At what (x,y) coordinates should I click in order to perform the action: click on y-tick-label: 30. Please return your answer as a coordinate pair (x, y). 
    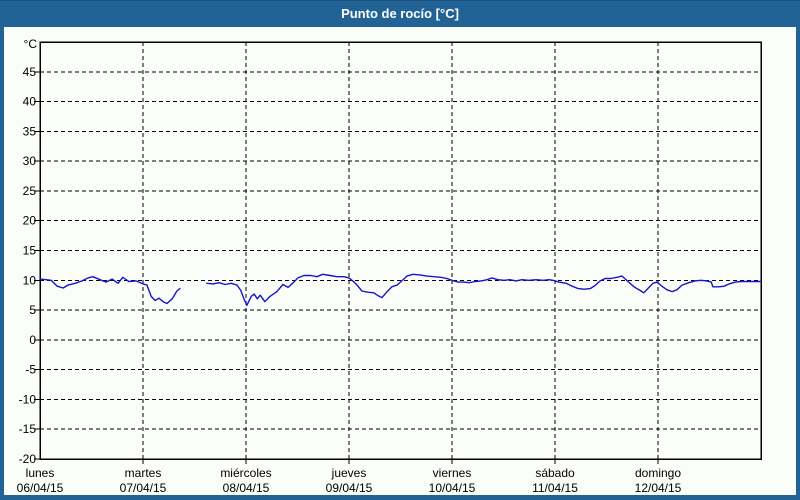
    Looking at the image, I should click on (30, 161).